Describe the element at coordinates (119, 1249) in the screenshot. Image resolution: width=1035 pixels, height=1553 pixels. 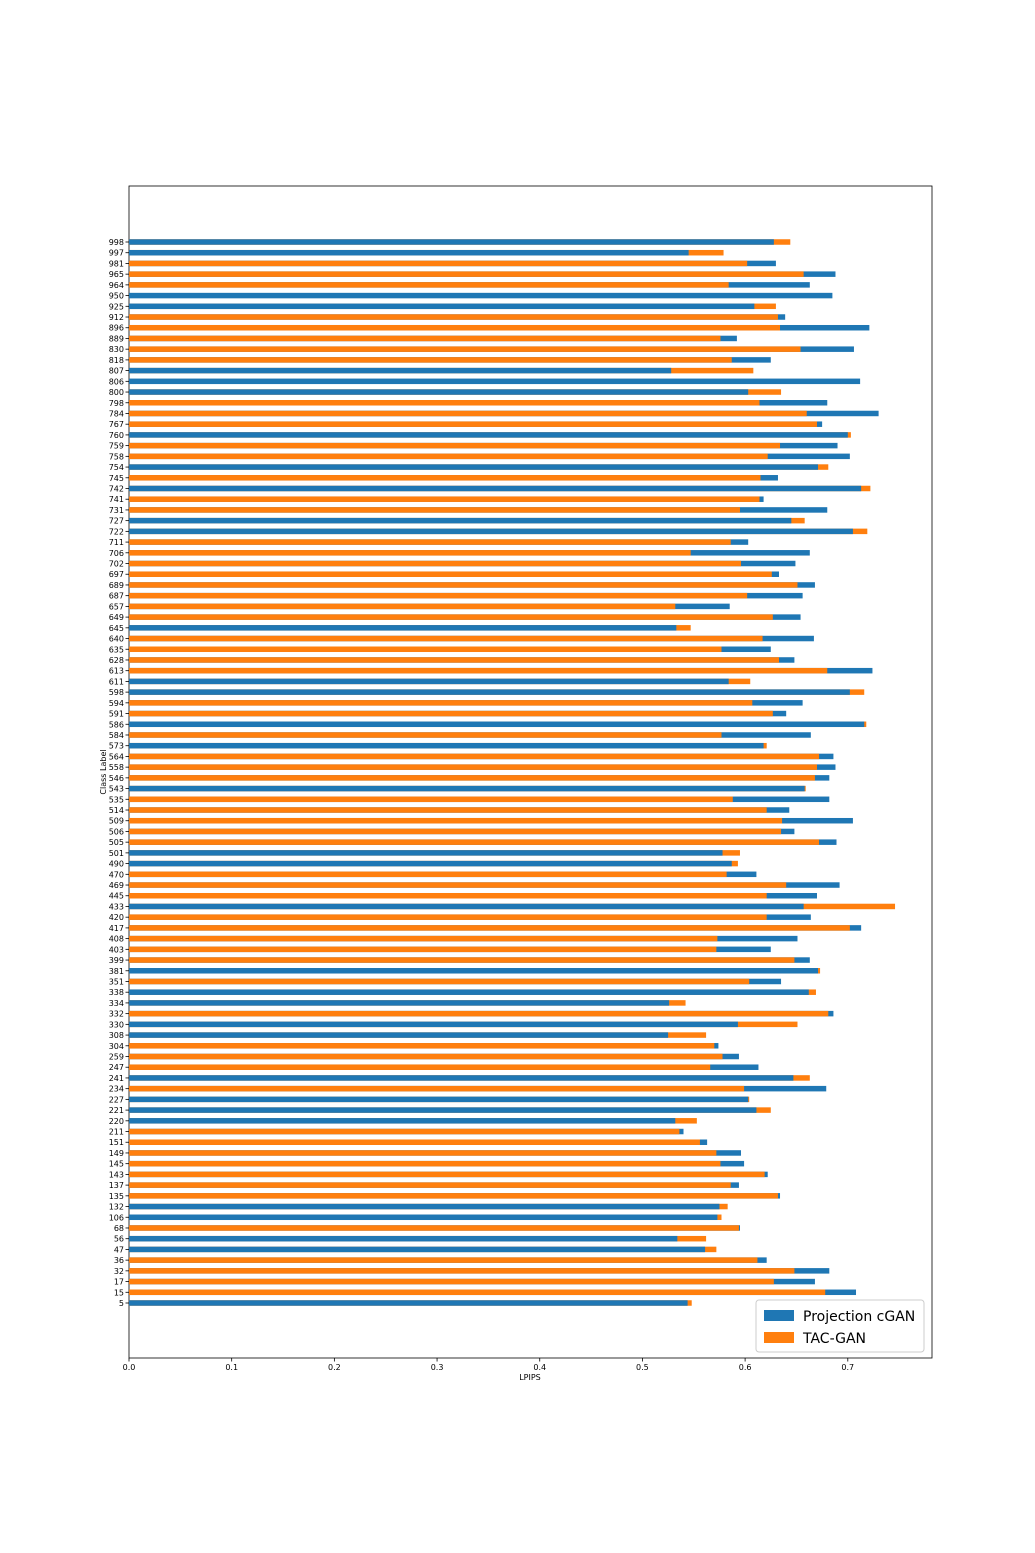
I see `y-tick-label: 47` at that location.